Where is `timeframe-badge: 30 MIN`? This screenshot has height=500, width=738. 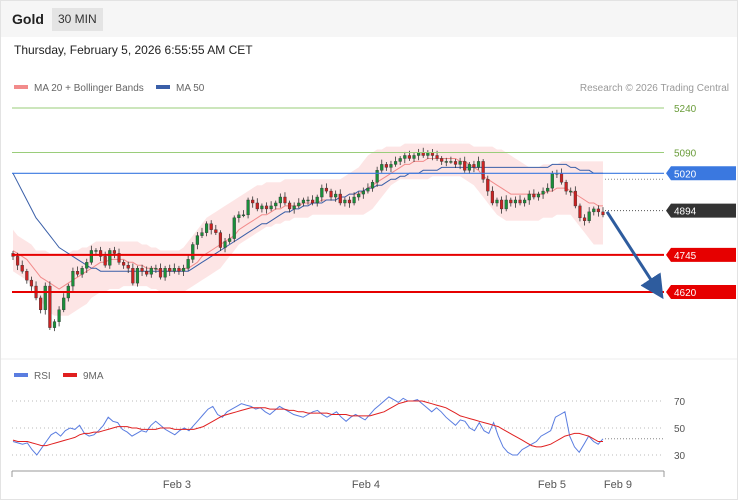
timeframe-badge: 30 MIN is located at coordinates (77, 19).